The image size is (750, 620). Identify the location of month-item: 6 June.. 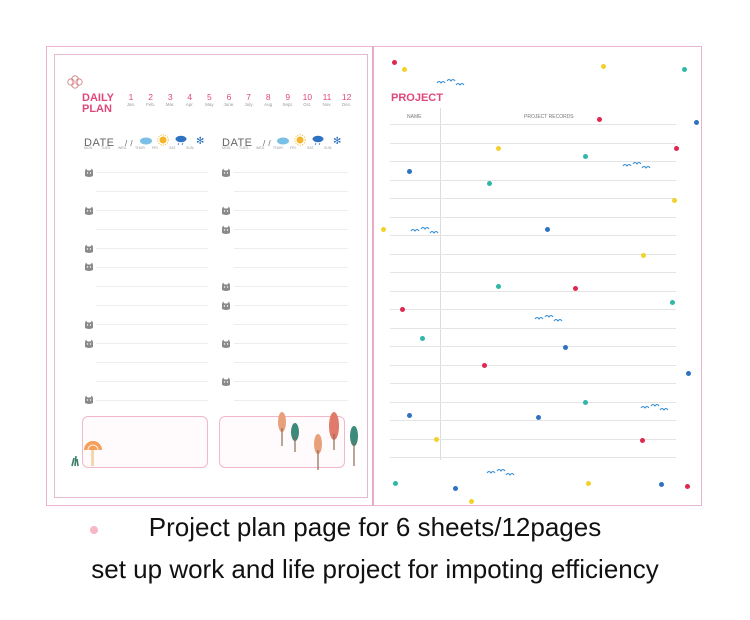
(229, 100).